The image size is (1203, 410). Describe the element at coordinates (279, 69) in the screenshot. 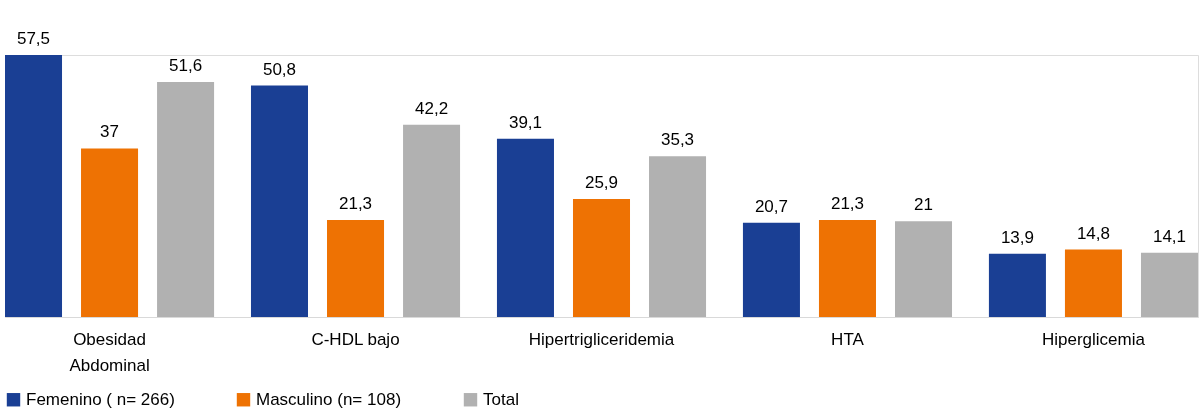

I see `data-label: 50,8` at that location.